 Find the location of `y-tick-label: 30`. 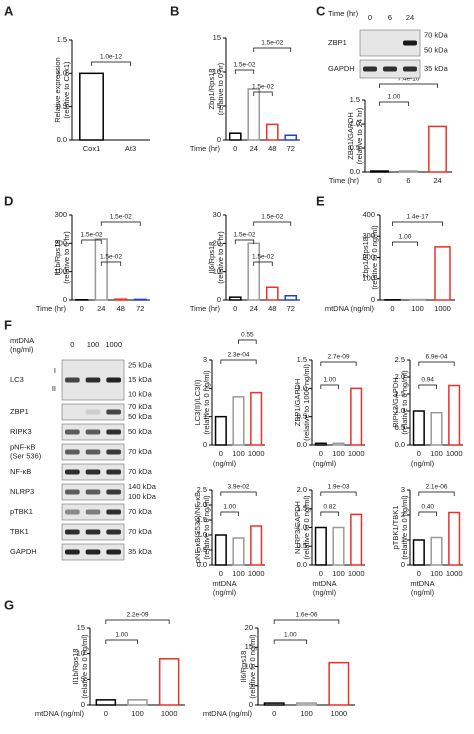

y-tick-label: 30 is located at coordinates (217, 214).